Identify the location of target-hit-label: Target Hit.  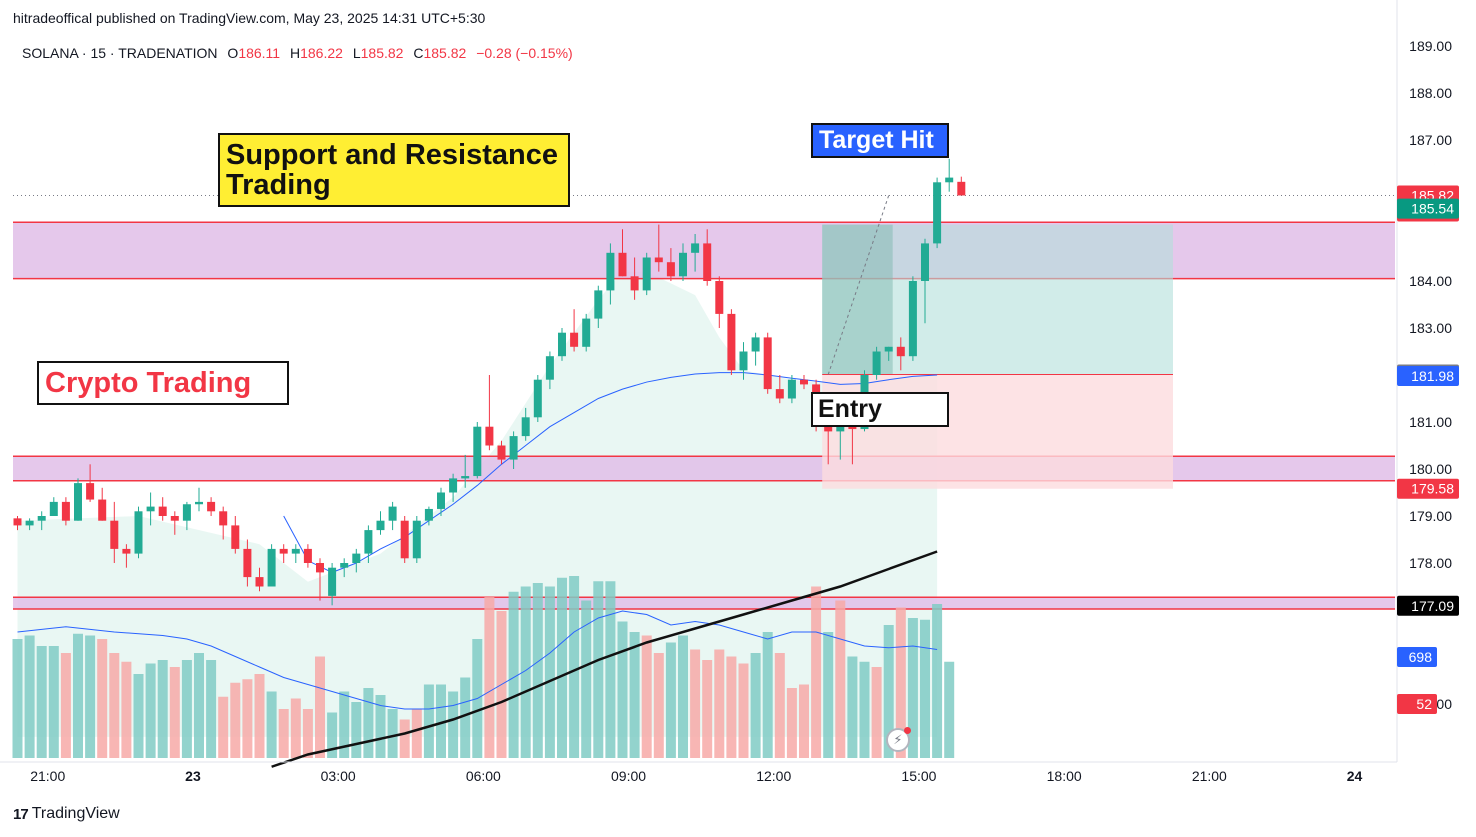
(880, 140).